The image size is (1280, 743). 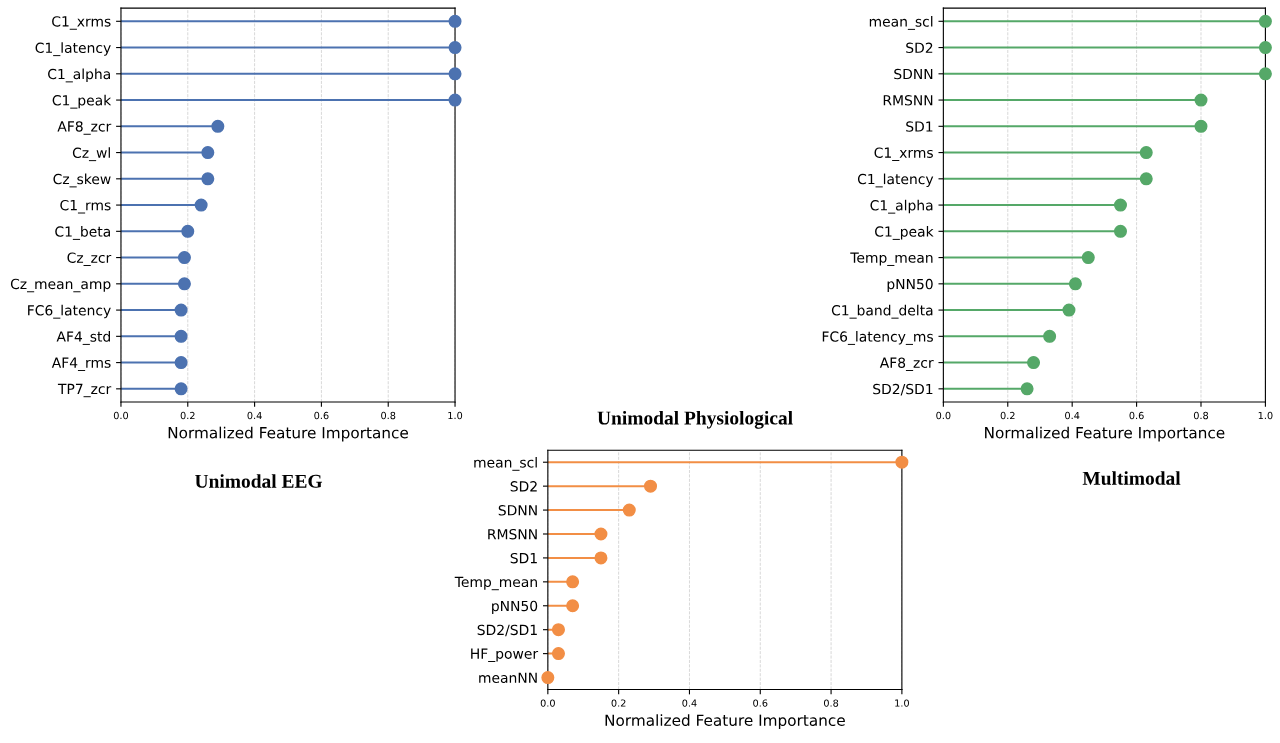 I want to click on y-tick-label: Cz_wl, so click(x=91, y=154).